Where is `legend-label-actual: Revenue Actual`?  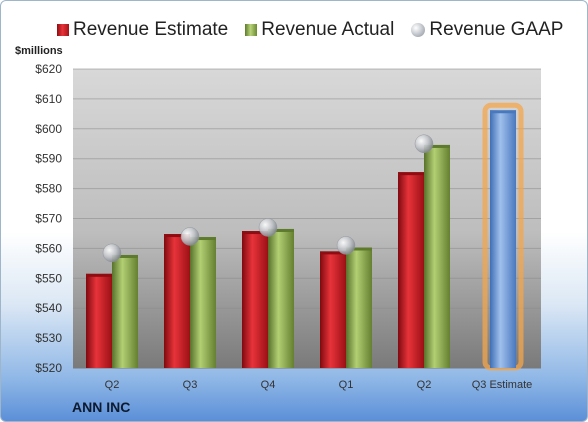
legend-label-actual: Revenue Actual is located at coordinates (328, 29).